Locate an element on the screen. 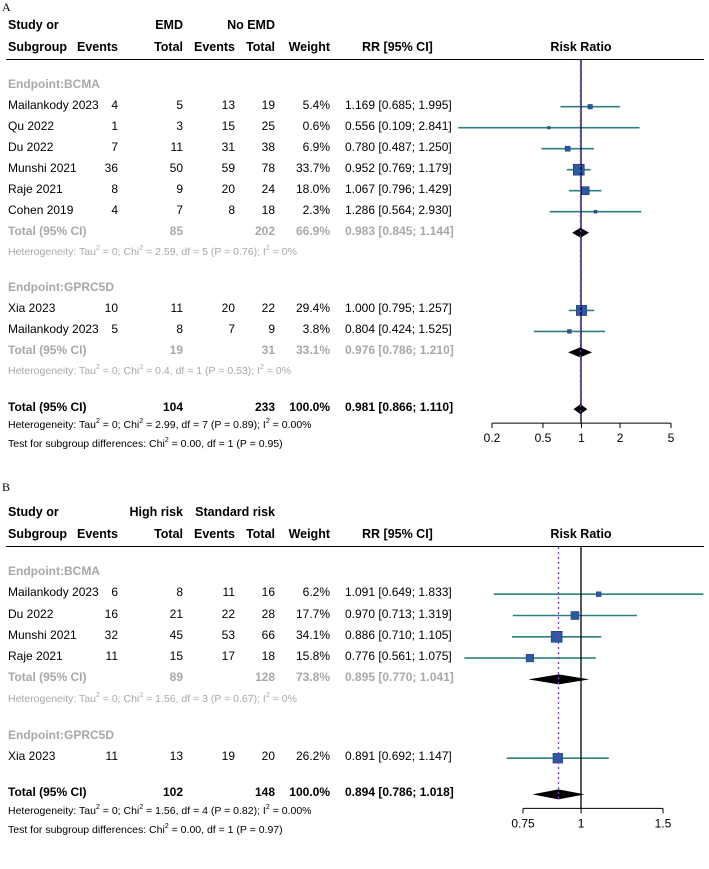  subtotal-n2: 128 is located at coordinates (264, 677).